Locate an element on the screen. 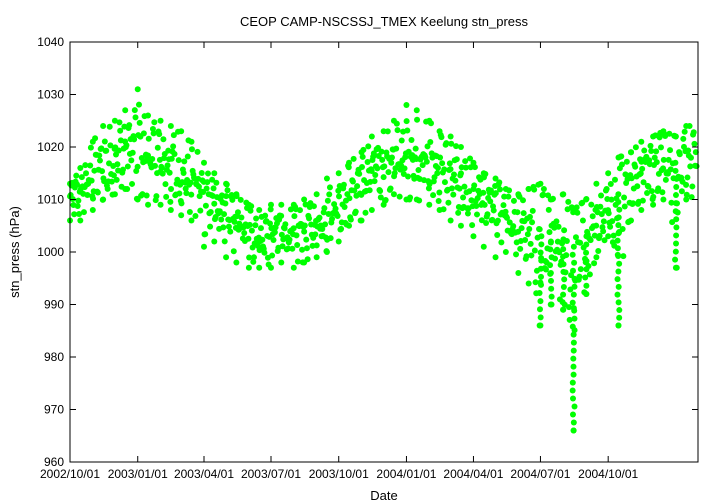 The width and height of the screenshot is (720, 504). y-tick-label: 1040 is located at coordinates (50, 42).